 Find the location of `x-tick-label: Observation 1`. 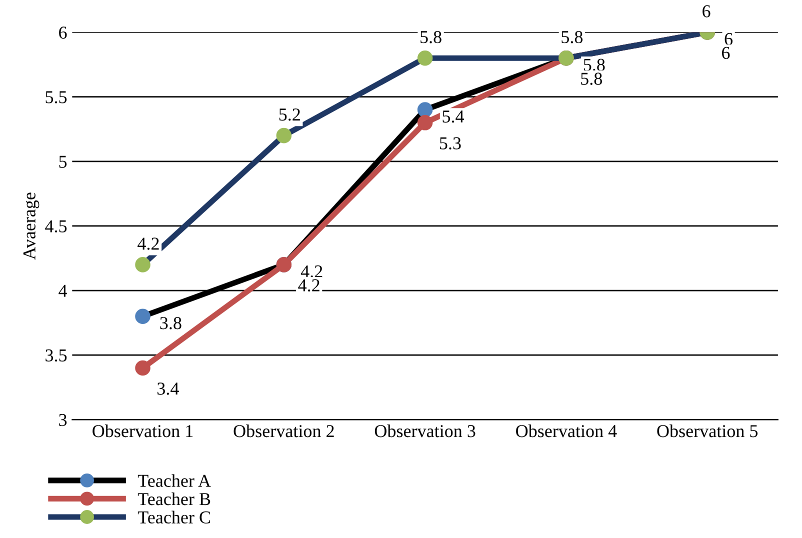

x-tick-label: Observation 1 is located at coordinates (142, 431).